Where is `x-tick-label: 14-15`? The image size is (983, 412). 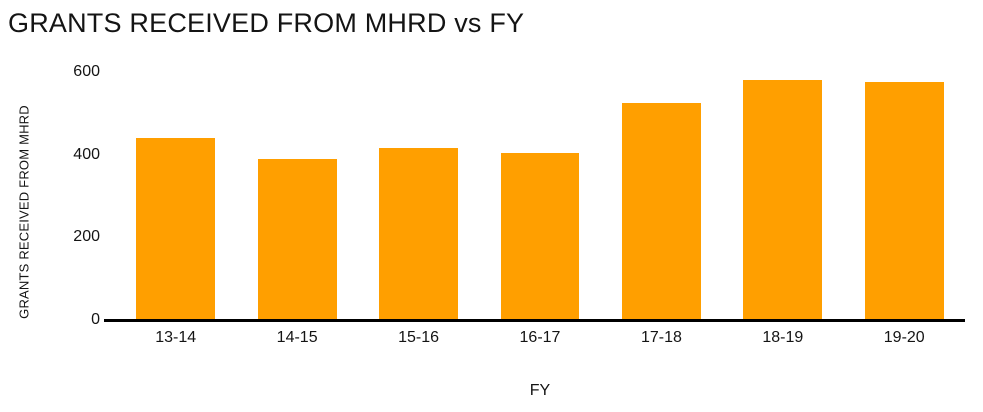 x-tick-label: 14-15 is located at coordinates (297, 337).